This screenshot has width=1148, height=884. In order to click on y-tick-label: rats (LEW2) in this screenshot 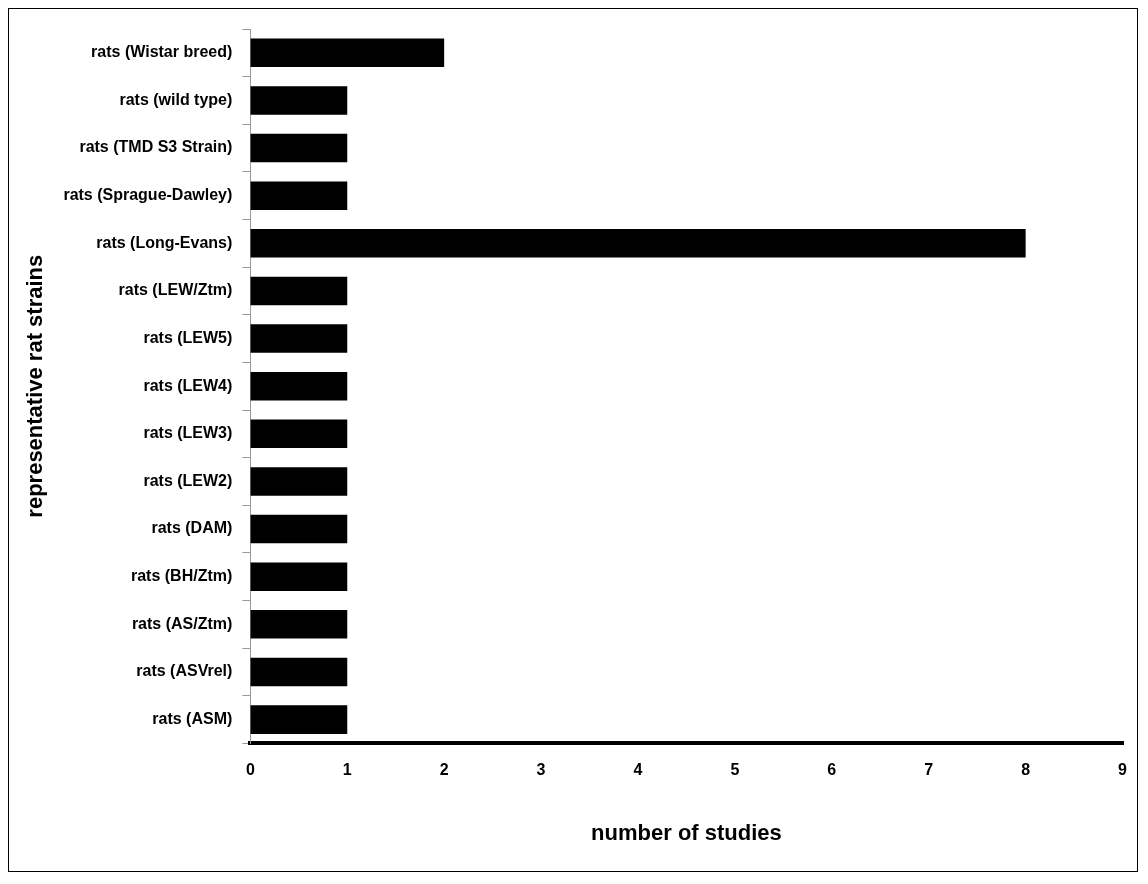, I will do `click(188, 480)`.